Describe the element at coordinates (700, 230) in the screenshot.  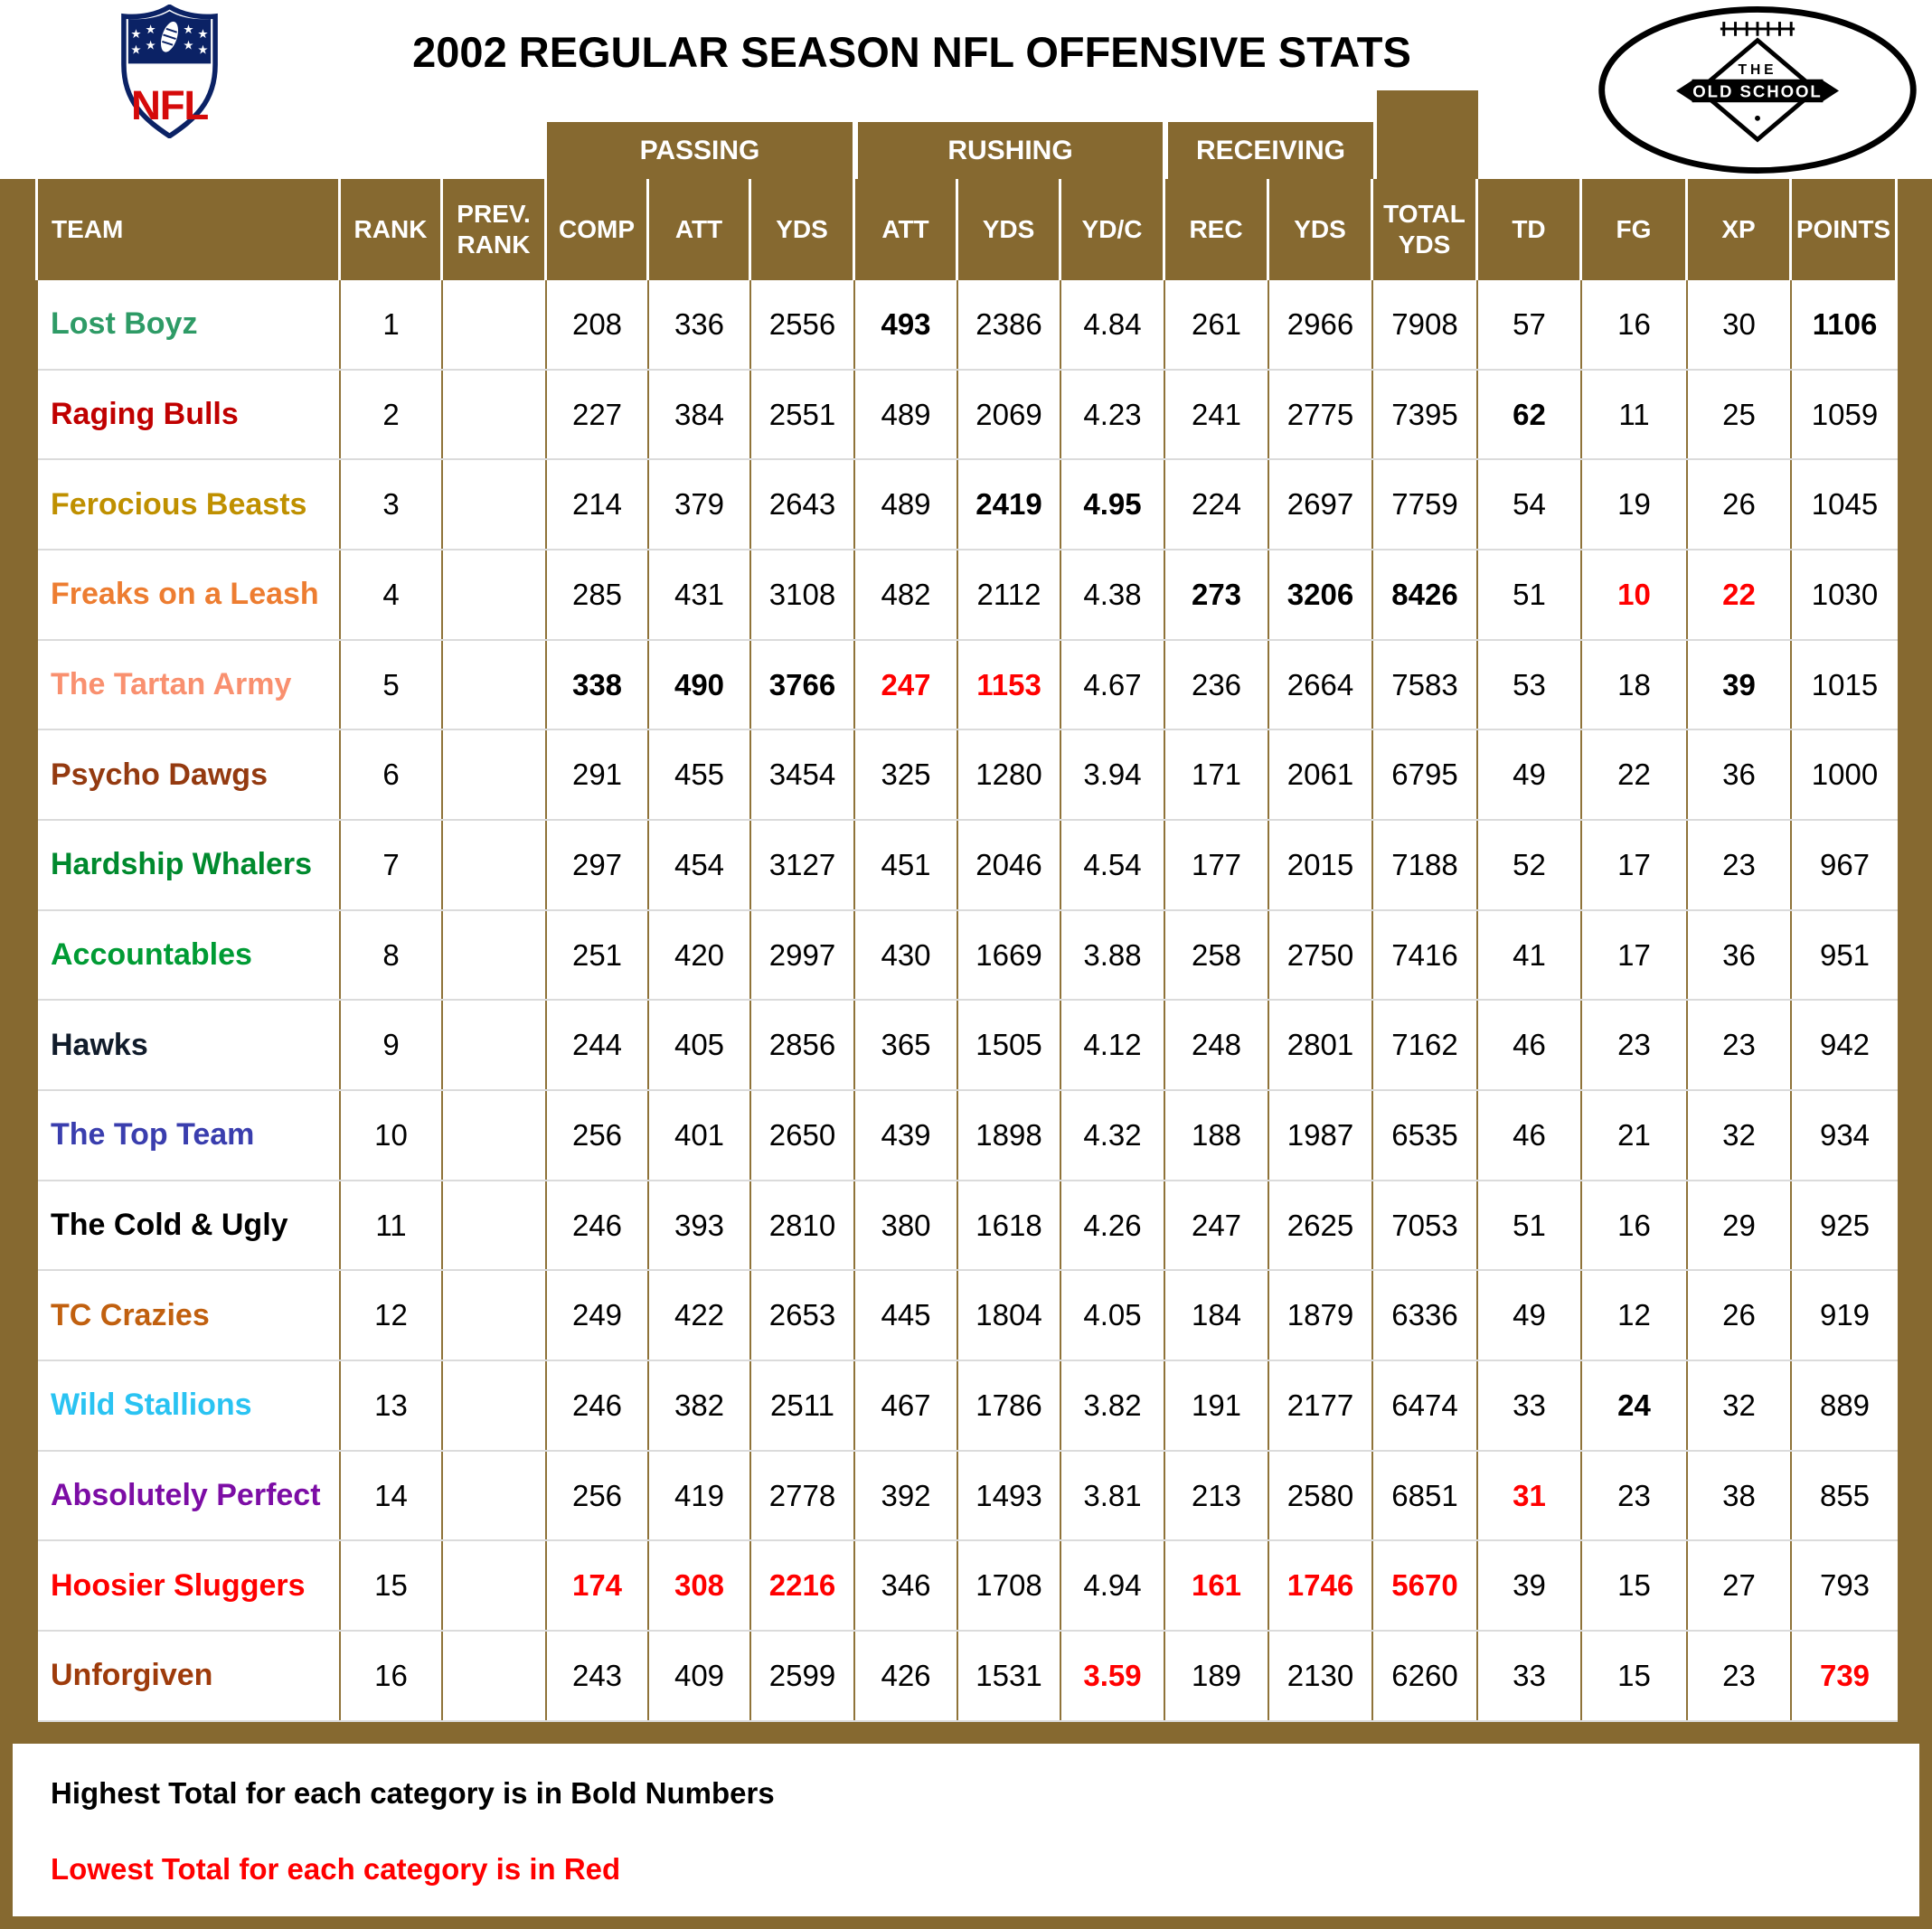
I see `column-header-att: ATT` at that location.